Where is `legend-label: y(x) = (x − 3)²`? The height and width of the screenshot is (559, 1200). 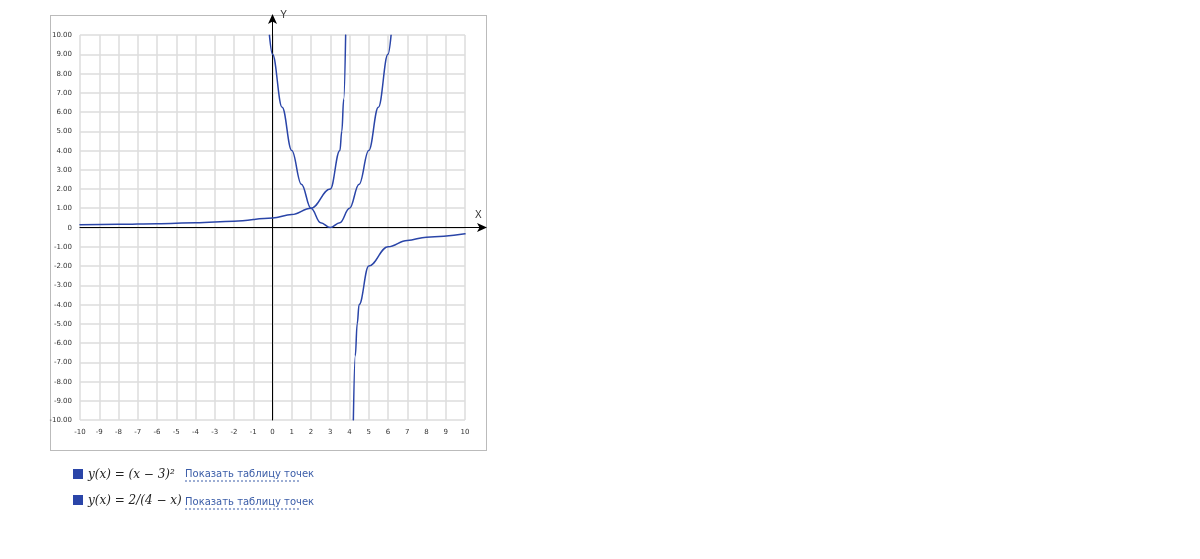
legend-label: y(x) = (x − 3)² is located at coordinates (131, 474).